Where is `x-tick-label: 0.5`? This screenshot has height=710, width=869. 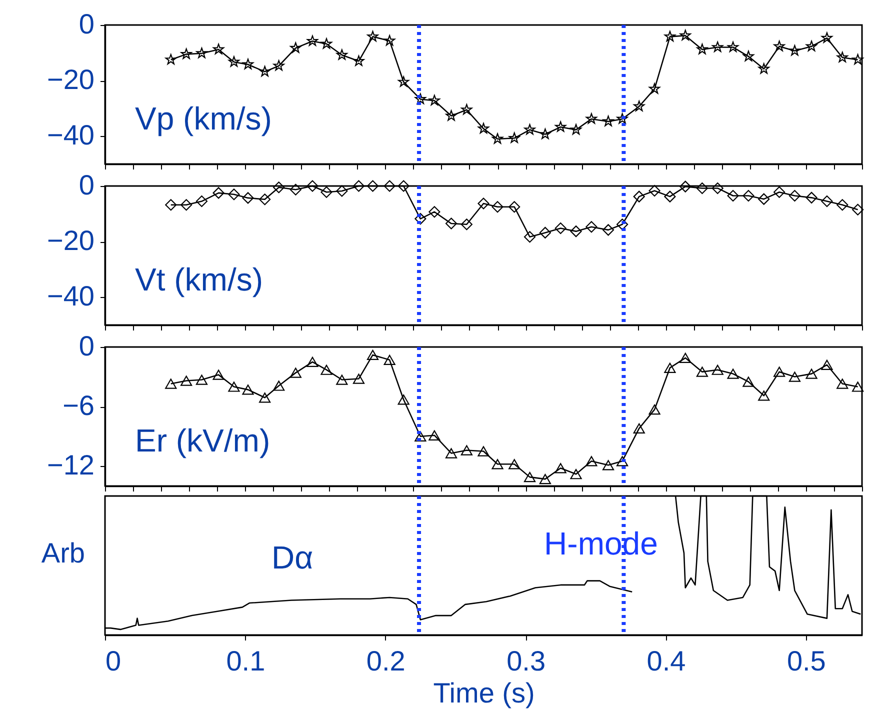
x-tick-label: 0.5 is located at coordinates (806, 661).